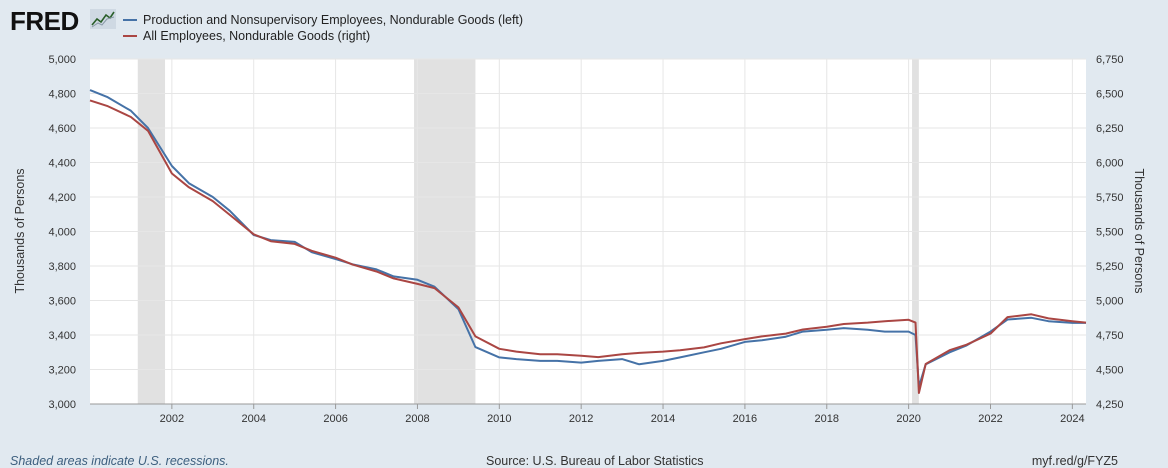  Describe the element at coordinates (44, 21) in the screenshot. I see `fred-logo: FRED` at that location.